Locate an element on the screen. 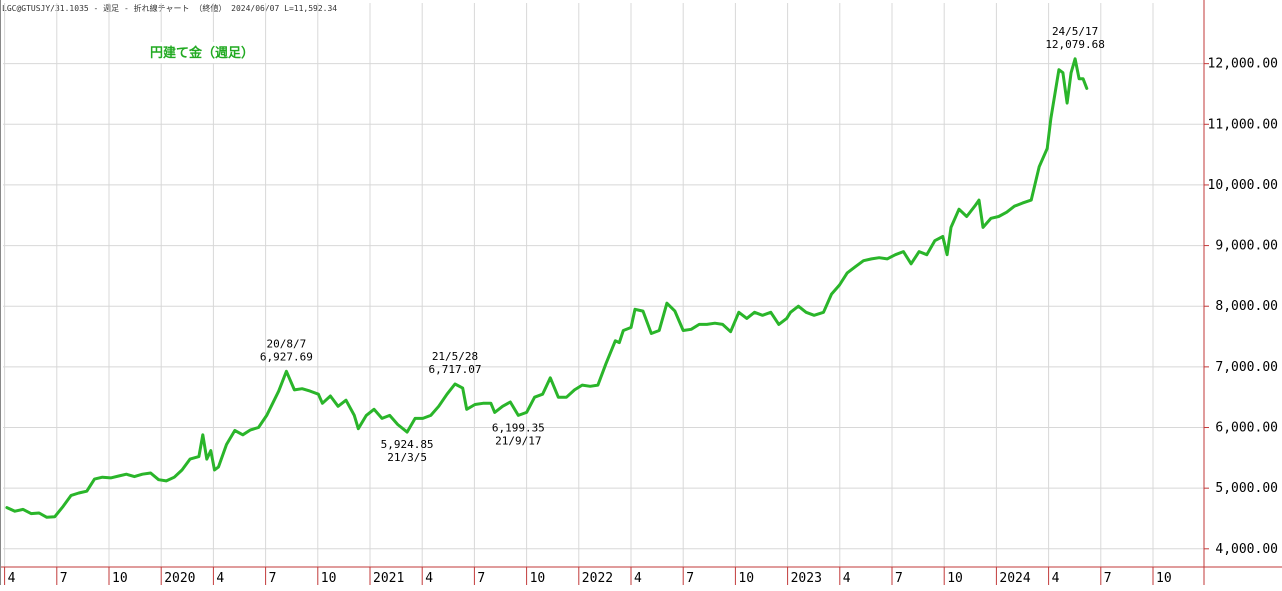 Image resolution: width=1282 pixels, height=591 pixels. annotation-label: 24/5/17 is located at coordinates (1075, 31).